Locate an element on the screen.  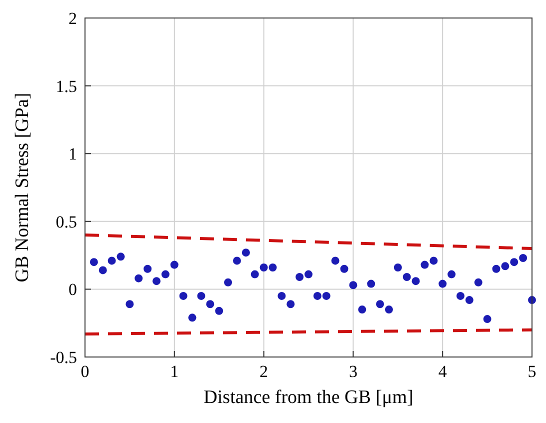
y-tick-label: 1 is located at coordinates (72, 154).